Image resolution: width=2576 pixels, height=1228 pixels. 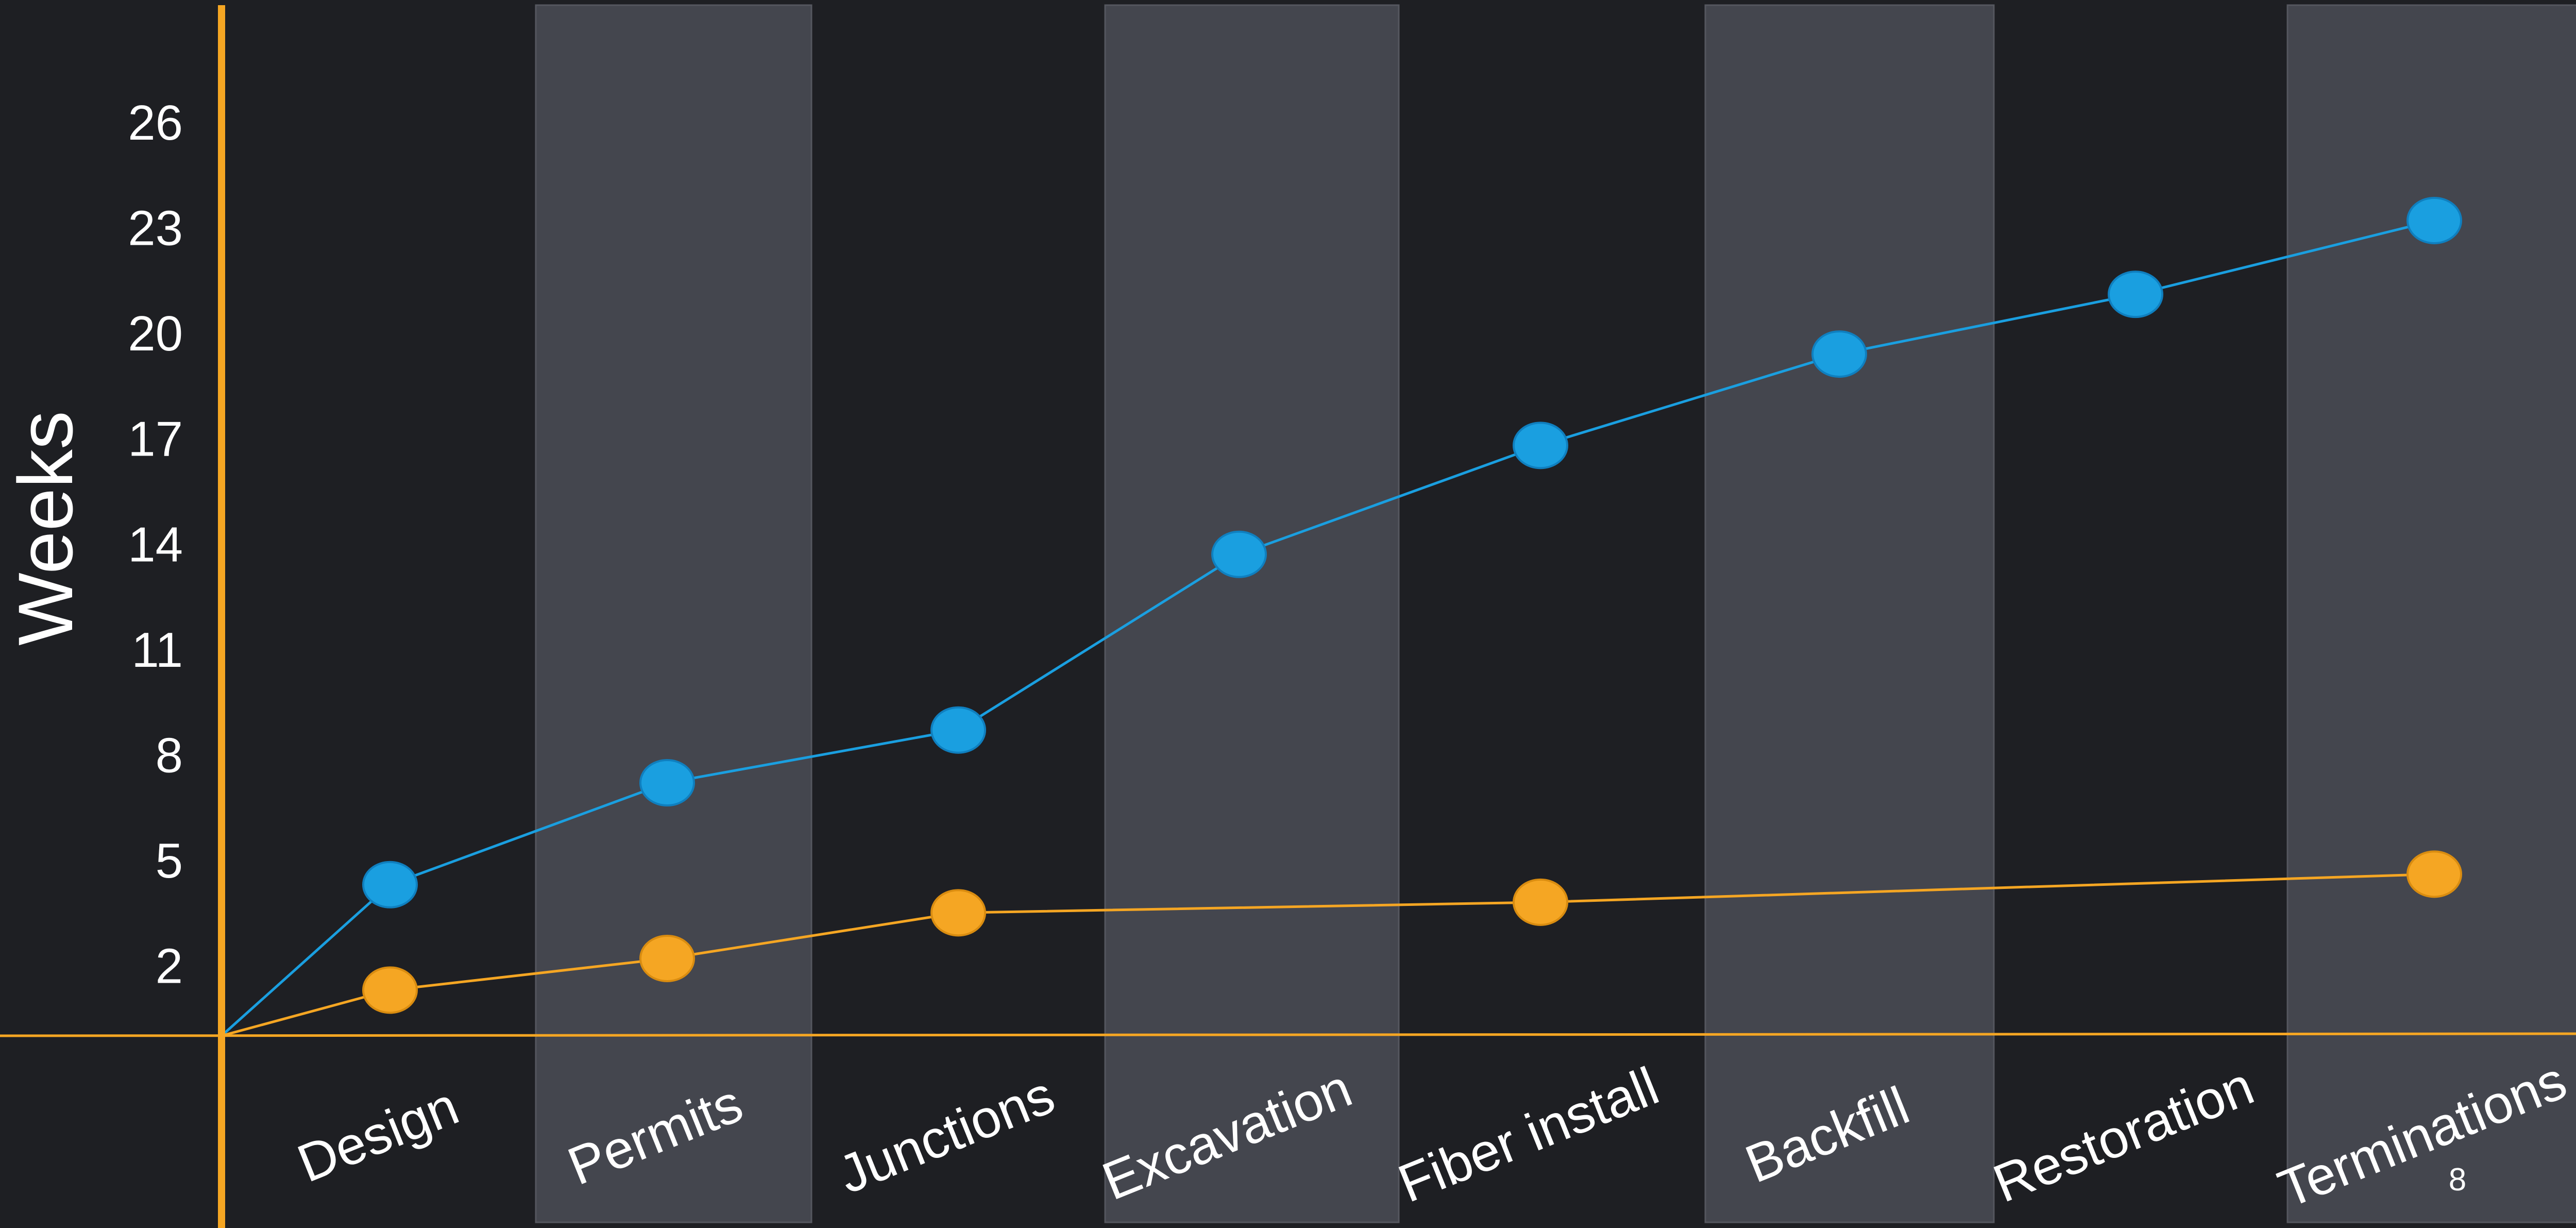 What do you see at coordinates (155, 122) in the screenshot?
I see `y-tick-label-26: 26` at bounding box center [155, 122].